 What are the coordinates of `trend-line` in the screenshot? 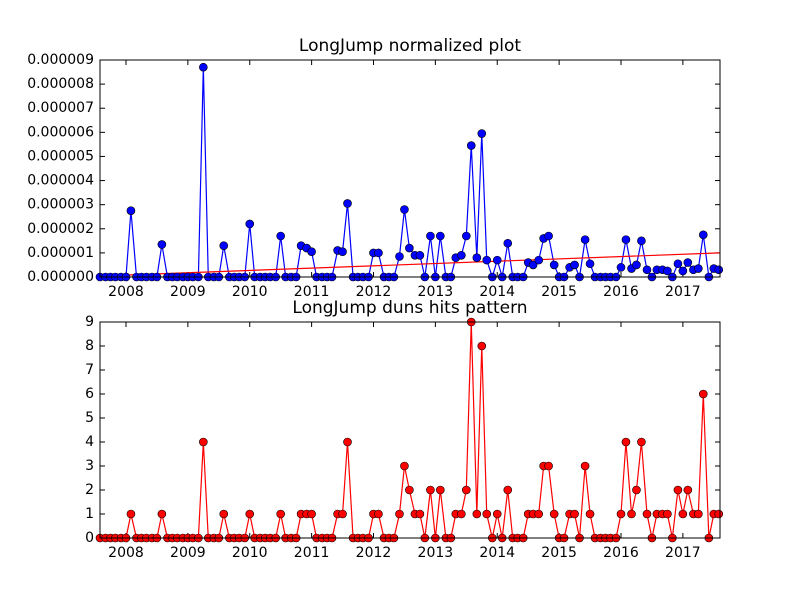 It's located at (410, 264).